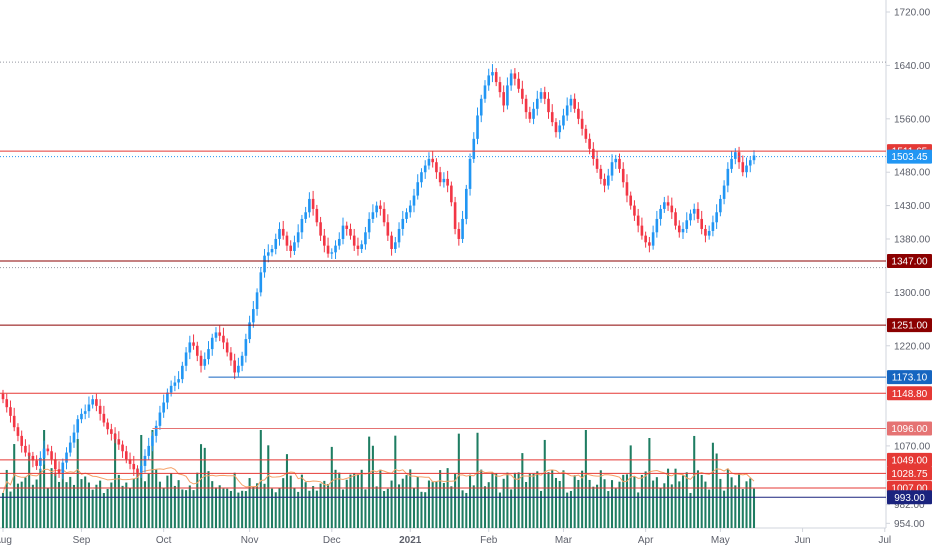 This screenshot has height=550, width=932. Describe the element at coordinates (909, 524) in the screenshot. I see `price-tick-label: 954.00` at that location.